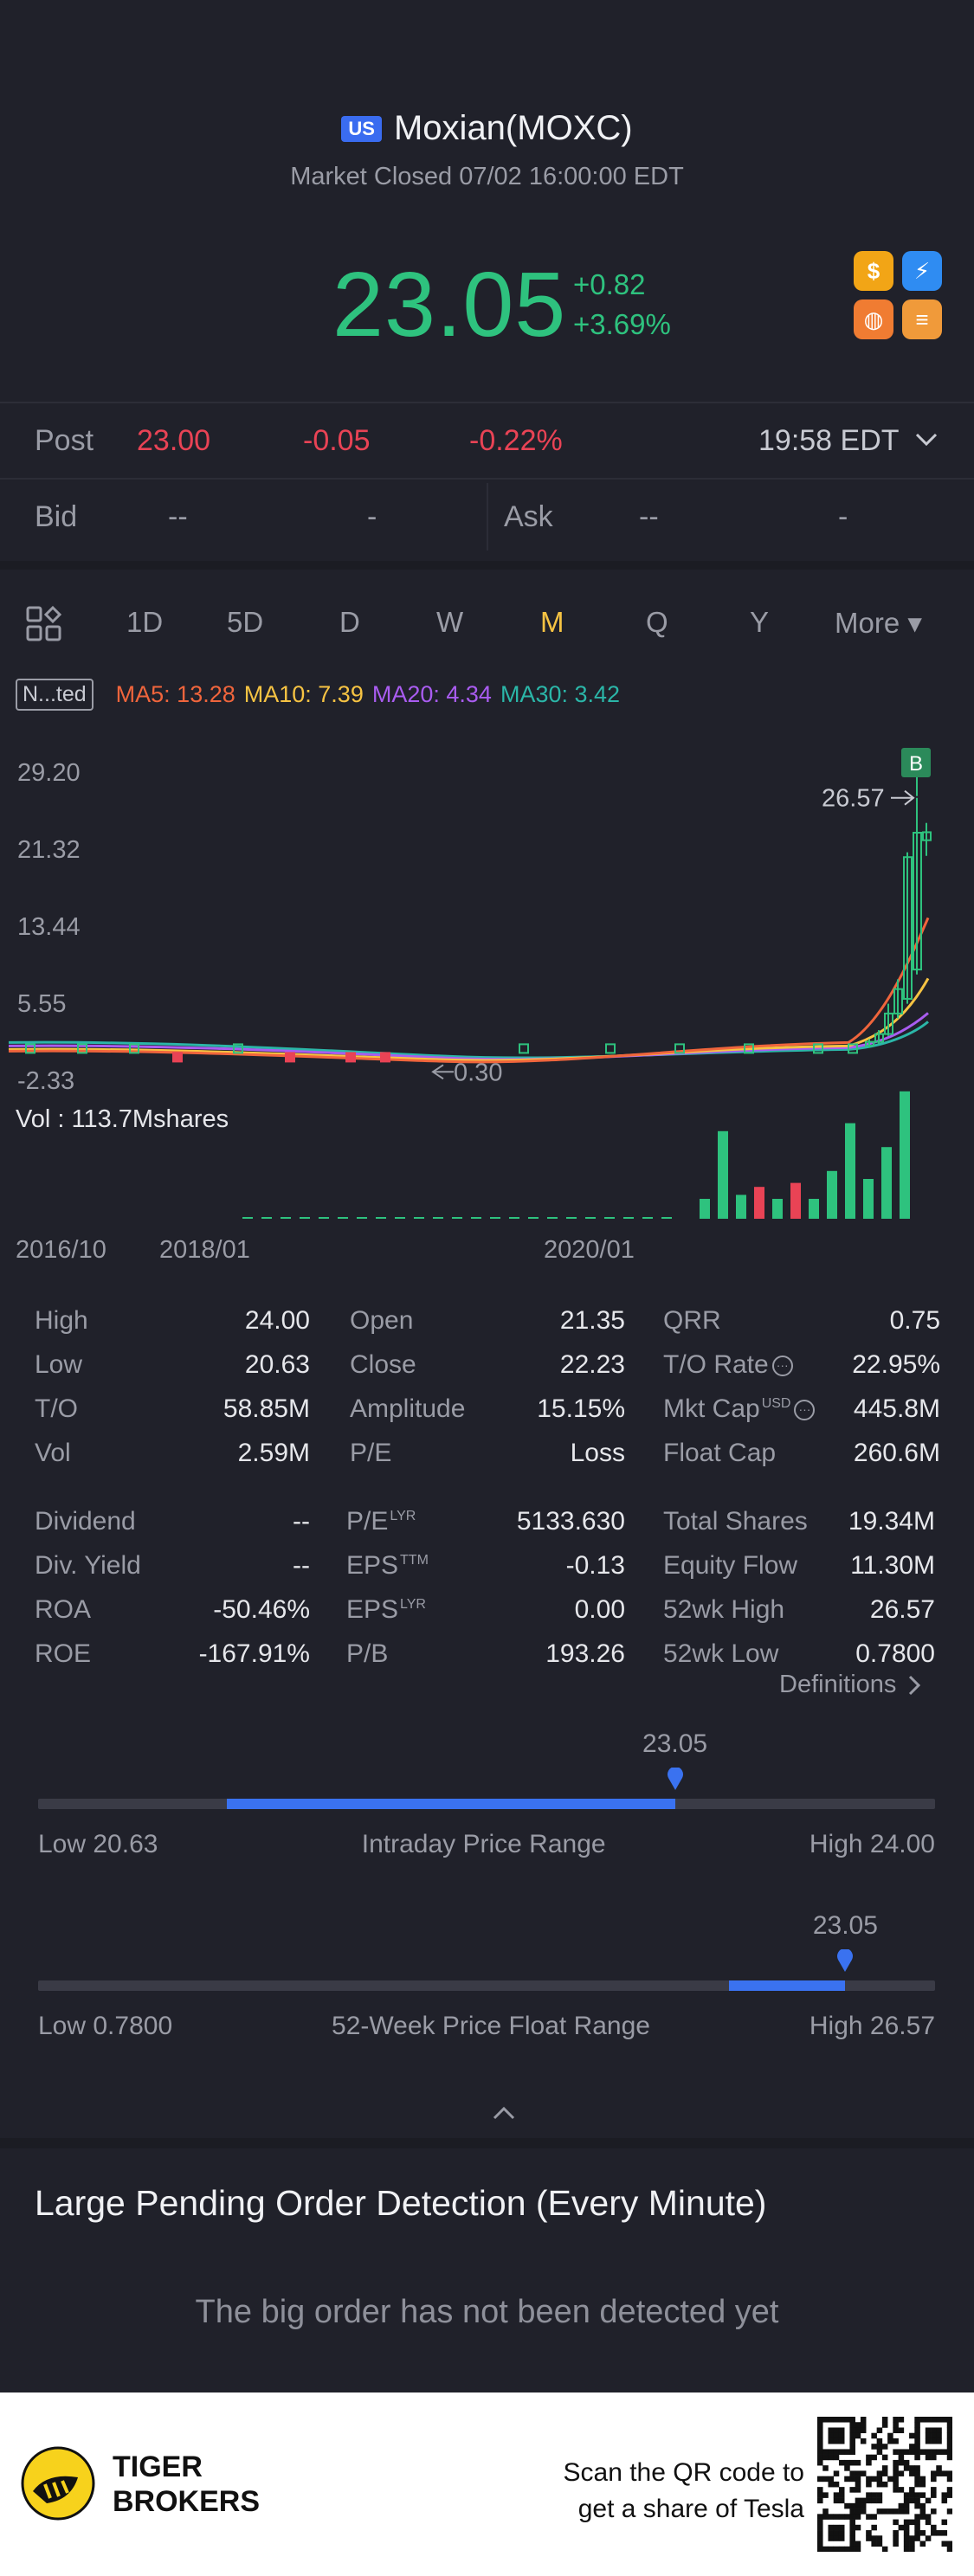 The image size is (974, 2576). Describe the element at coordinates (449, 305) in the screenshot. I see `last-price: 23.05` at that location.